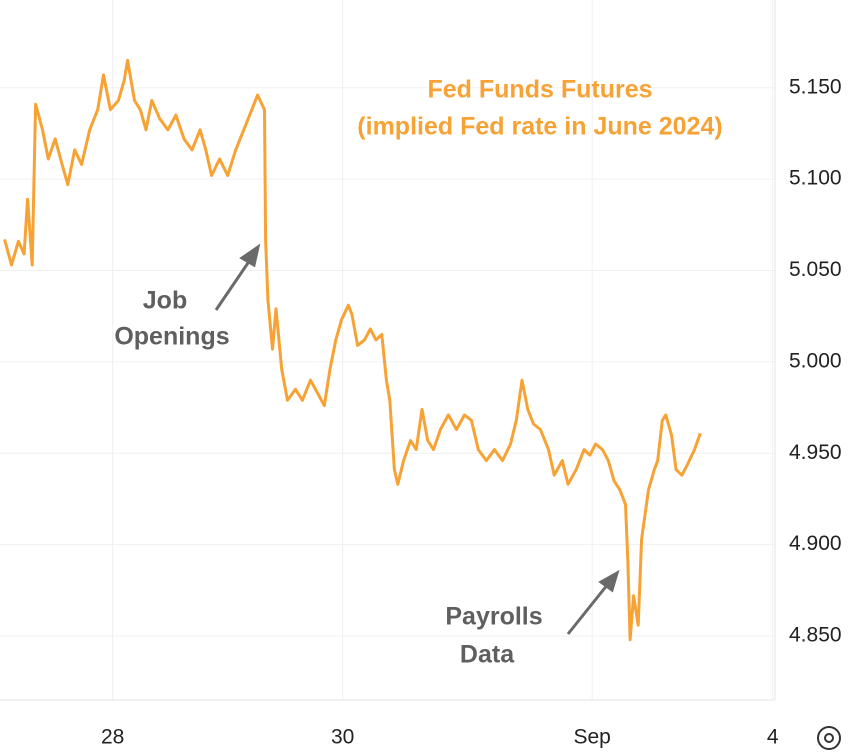 This screenshot has height=753, width=854. I want to click on y-tick-label: 5.000, so click(815, 360).